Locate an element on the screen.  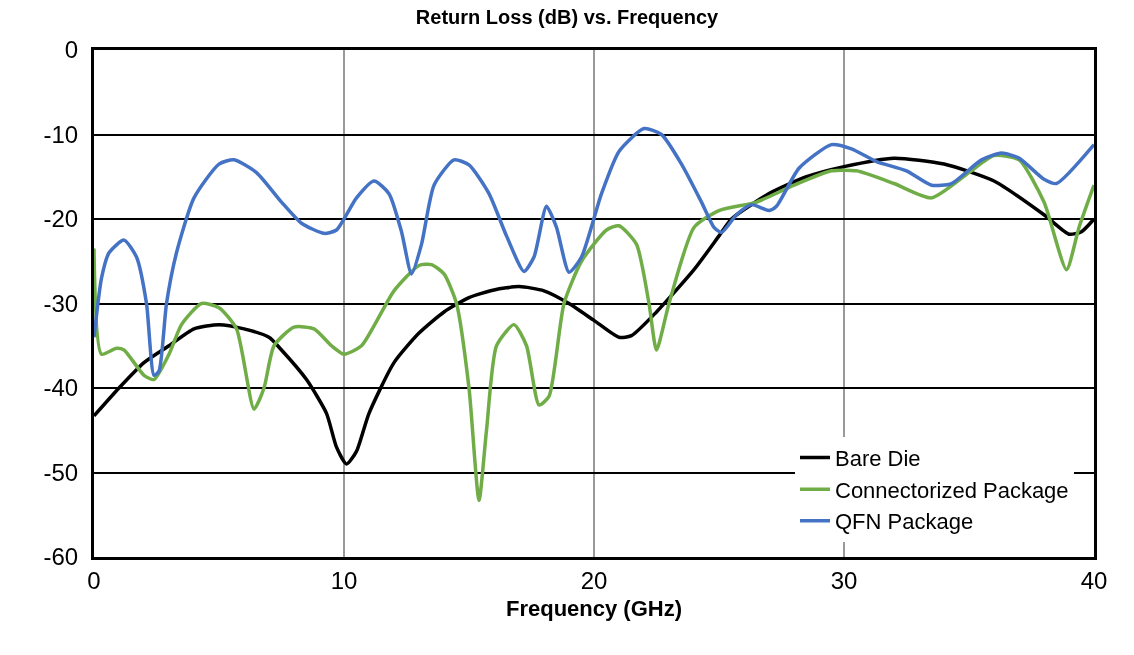
y-tick-label: -60 is located at coordinates (61, 557).